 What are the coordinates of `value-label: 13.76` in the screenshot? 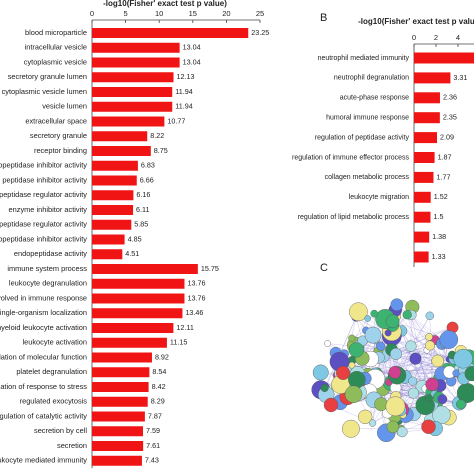 It's located at (196, 283).